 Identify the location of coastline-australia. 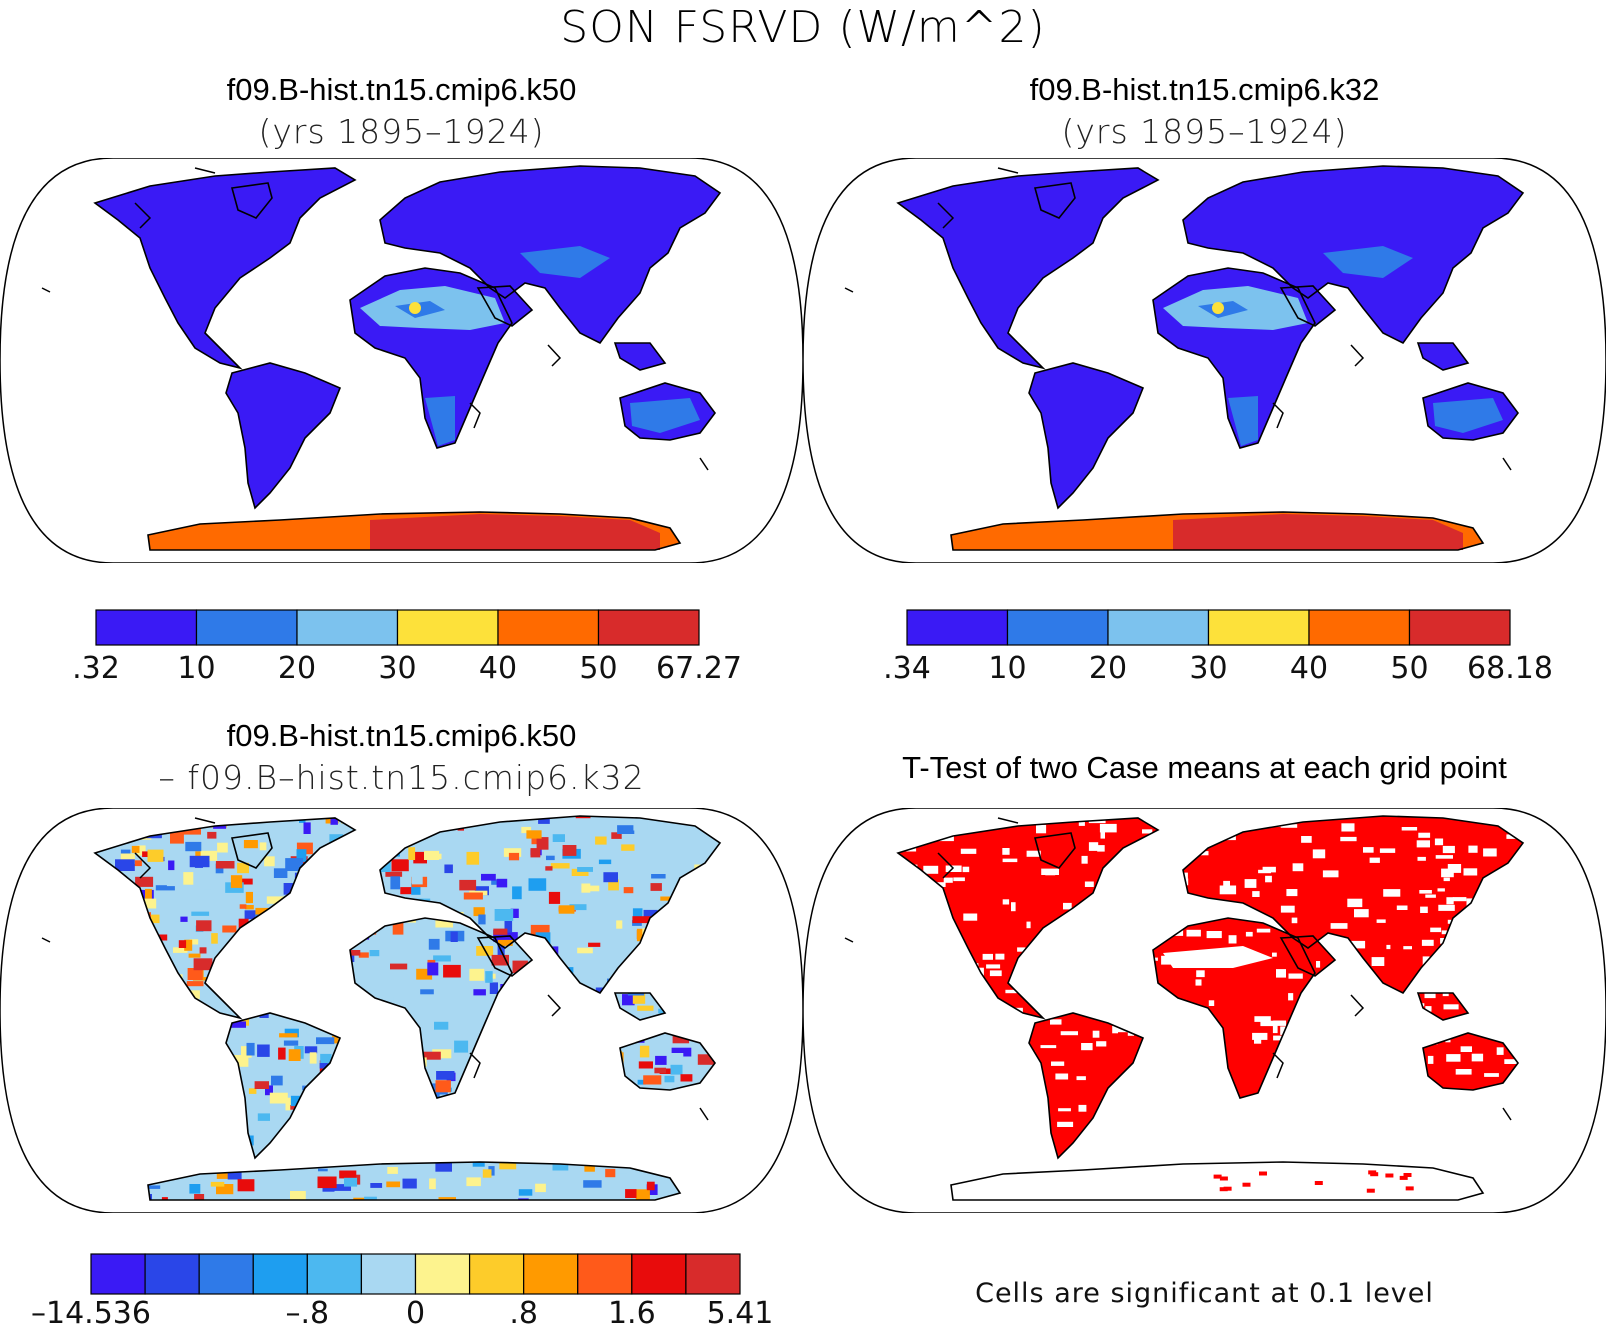
(667, 411).